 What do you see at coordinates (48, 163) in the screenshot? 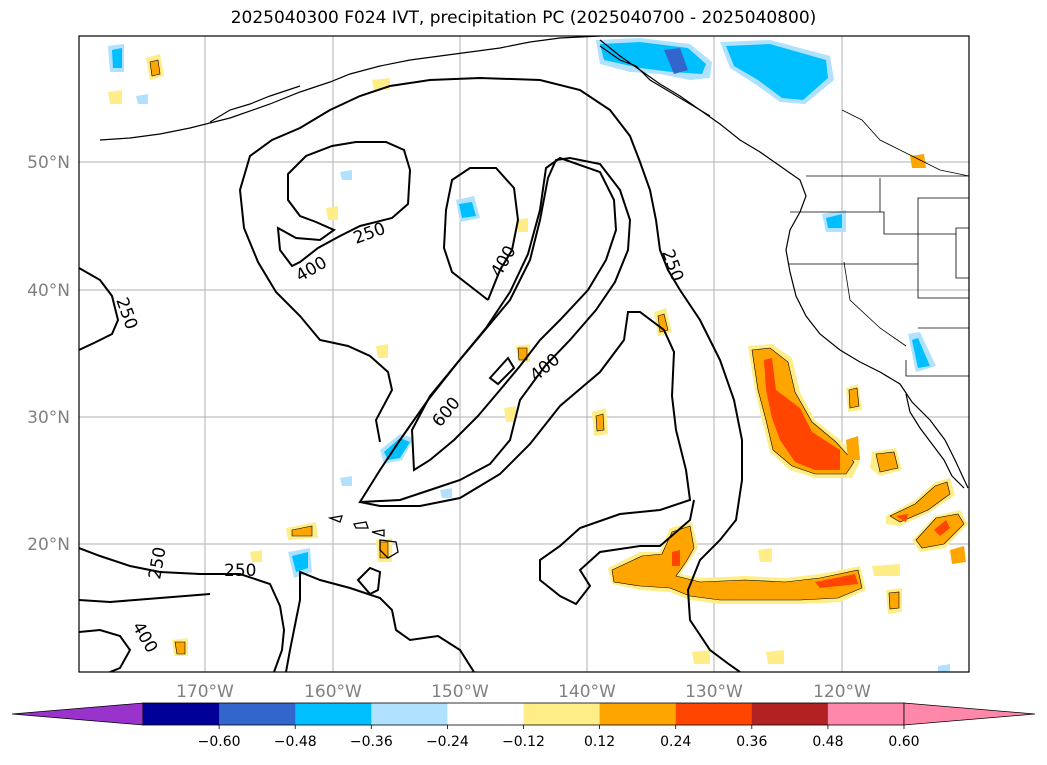
I see `lat-label-50n: 50°N` at bounding box center [48, 163].